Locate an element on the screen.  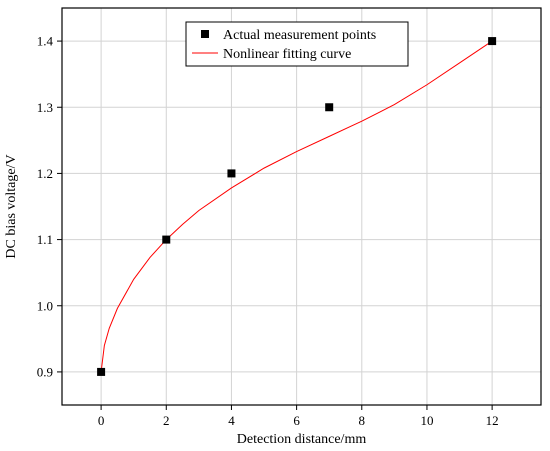
legend-label-fitting: Nonlinear fitting curve is located at coordinates (287, 54).